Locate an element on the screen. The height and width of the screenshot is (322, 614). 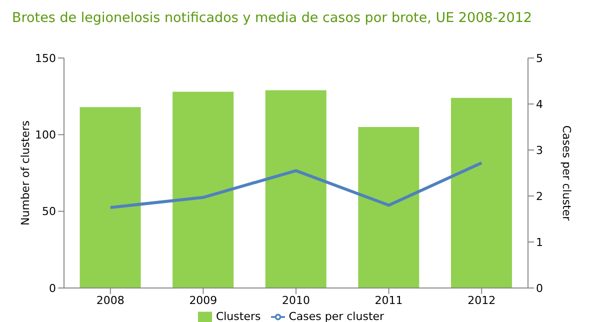
legend-label: Clusters is located at coordinates (238, 316).